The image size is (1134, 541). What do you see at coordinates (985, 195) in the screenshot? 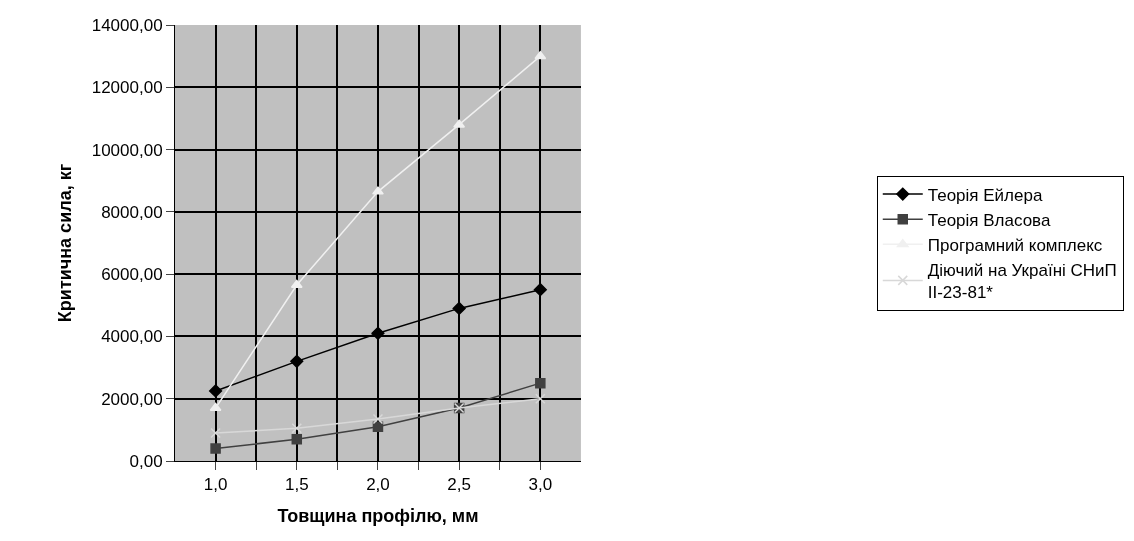
I see `legend-label: Теорія Ейлера` at bounding box center [985, 195].